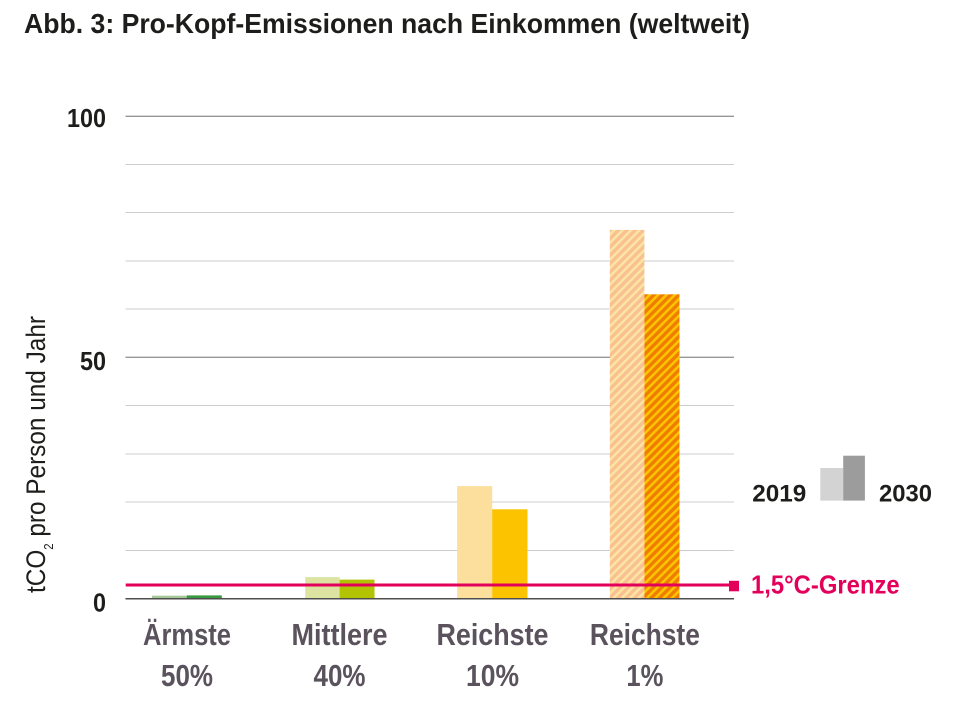 This screenshot has height=704, width=954. Describe the element at coordinates (93, 361) in the screenshot. I see `svg-text: 50` at that location.